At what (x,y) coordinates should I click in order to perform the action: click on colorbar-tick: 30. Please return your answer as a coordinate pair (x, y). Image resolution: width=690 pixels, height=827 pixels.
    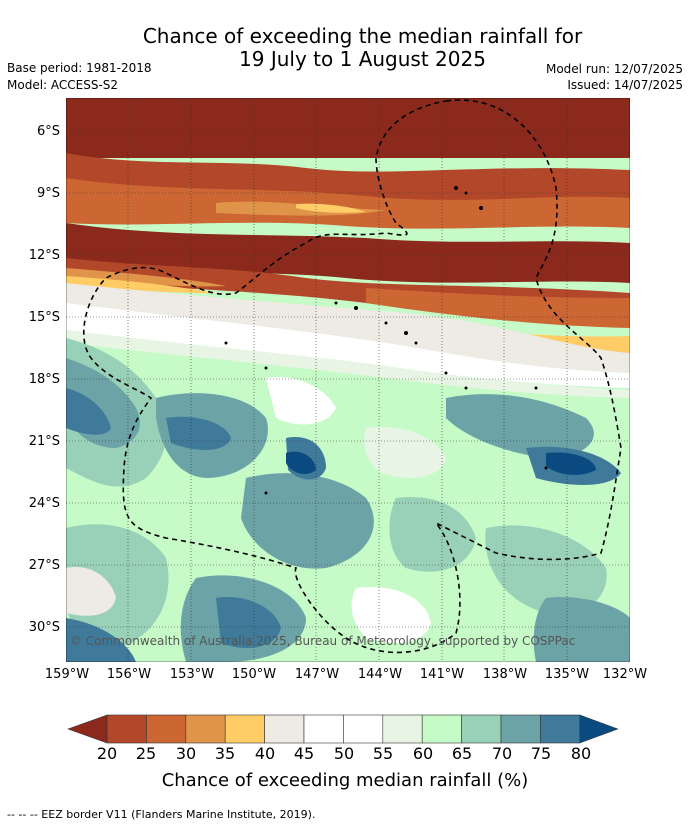
    Looking at the image, I should click on (186, 753).